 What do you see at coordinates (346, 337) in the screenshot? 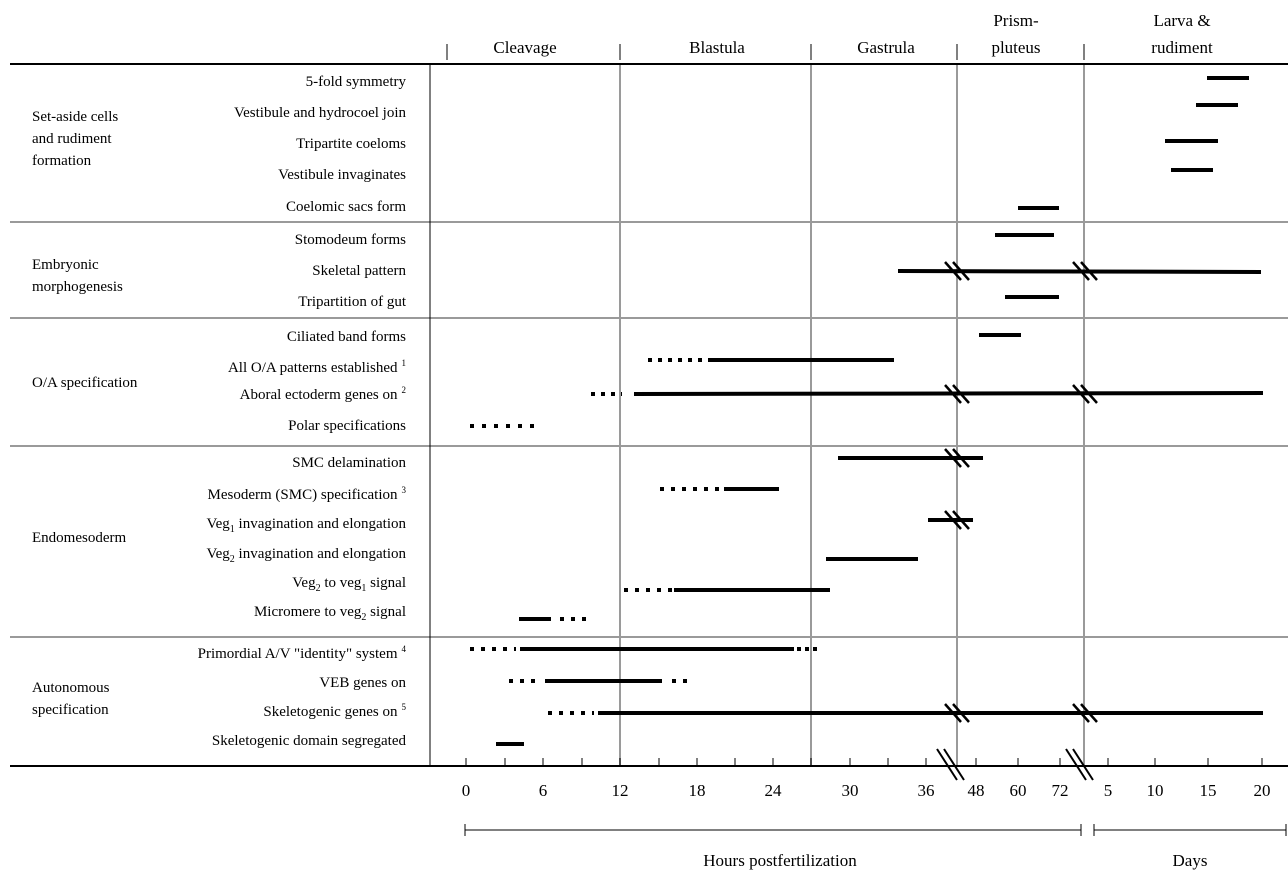
I see `row-label: Ciliated band forms` at bounding box center [346, 337].